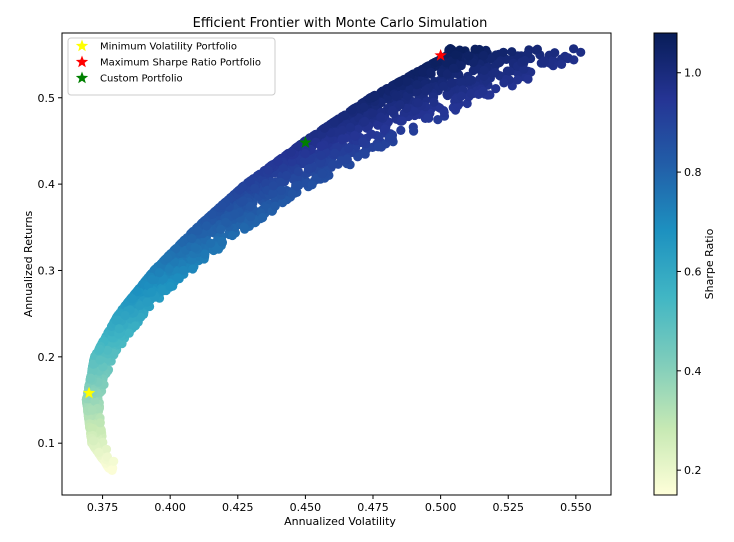  Describe the element at coordinates (665, 264) in the screenshot. I see `colorbar-fill` at that location.